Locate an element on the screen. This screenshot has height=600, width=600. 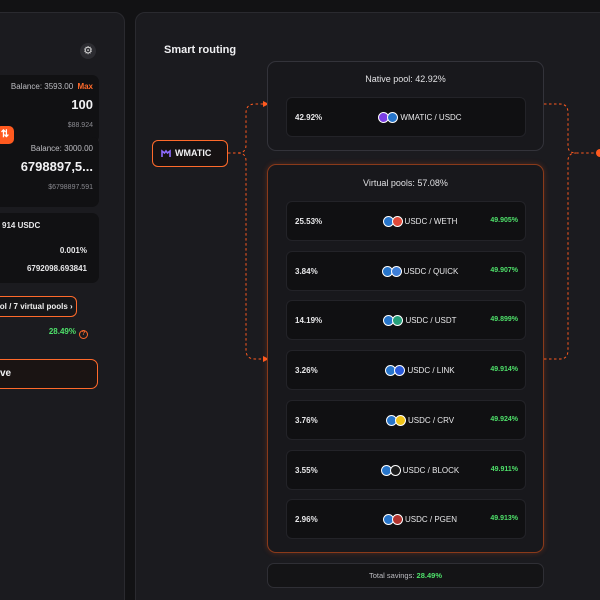
pool-share: 14.19% is located at coordinates (309, 321).